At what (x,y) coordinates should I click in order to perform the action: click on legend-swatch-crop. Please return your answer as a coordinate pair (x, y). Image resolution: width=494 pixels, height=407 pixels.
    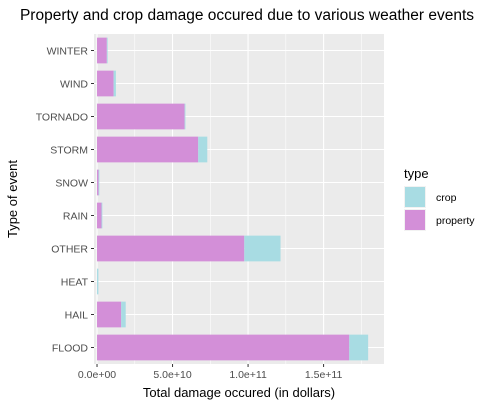
    Looking at the image, I should click on (415, 197).